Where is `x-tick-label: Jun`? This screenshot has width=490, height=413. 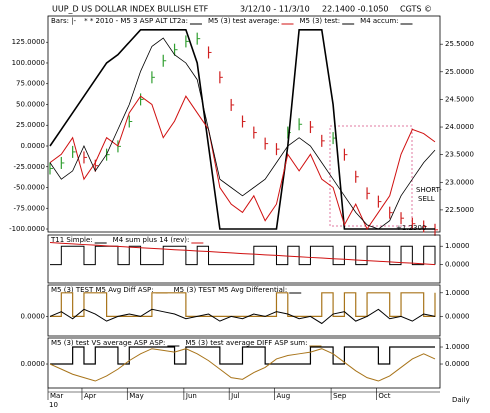 x-tick-label: Jun is located at coordinates (191, 396).